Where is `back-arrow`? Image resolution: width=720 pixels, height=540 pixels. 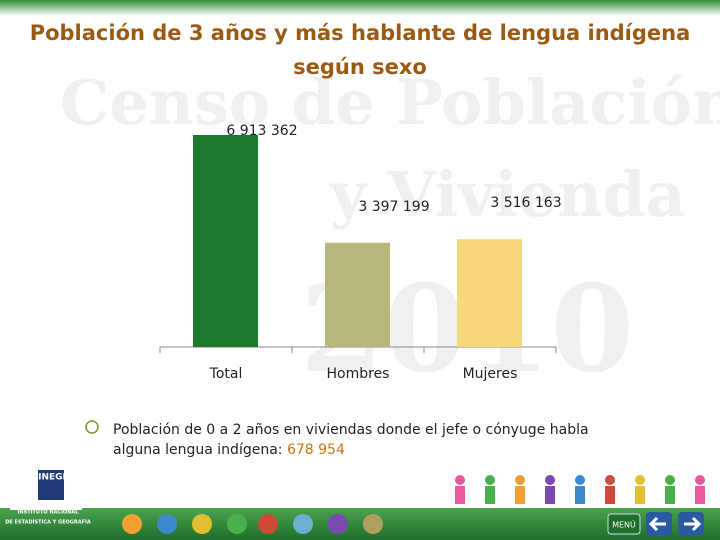
back-arrow is located at coordinates (657, 524).